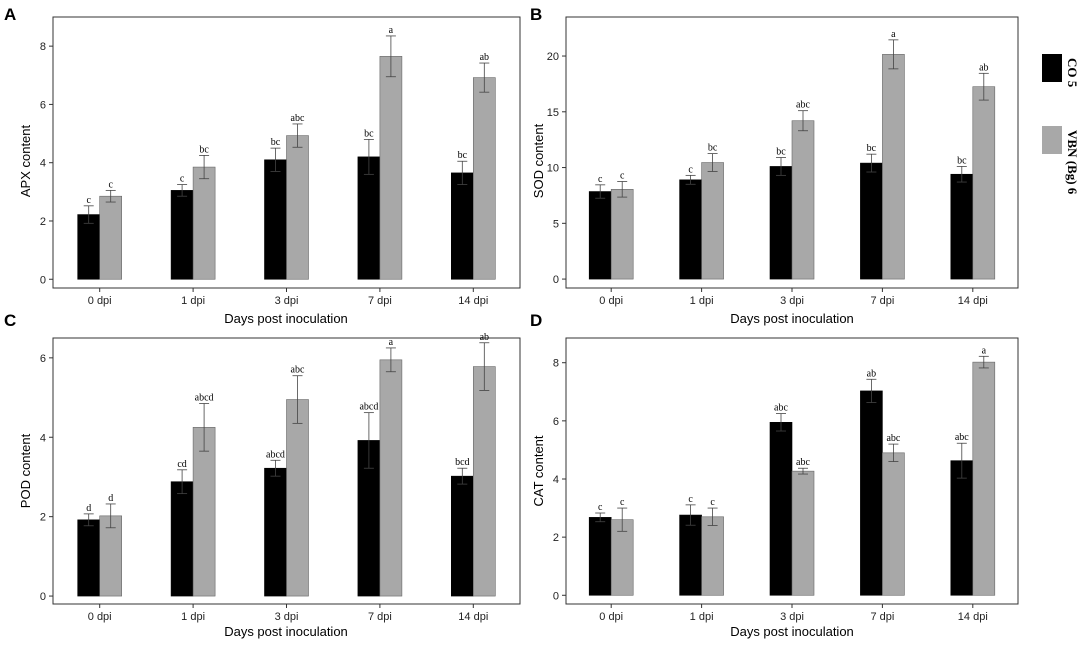 The height and width of the screenshot is (646, 1084). What do you see at coordinates (1072, 162) in the screenshot?
I see `legend-label-vbn: VBN (Bg) 6` at bounding box center [1072, 162].